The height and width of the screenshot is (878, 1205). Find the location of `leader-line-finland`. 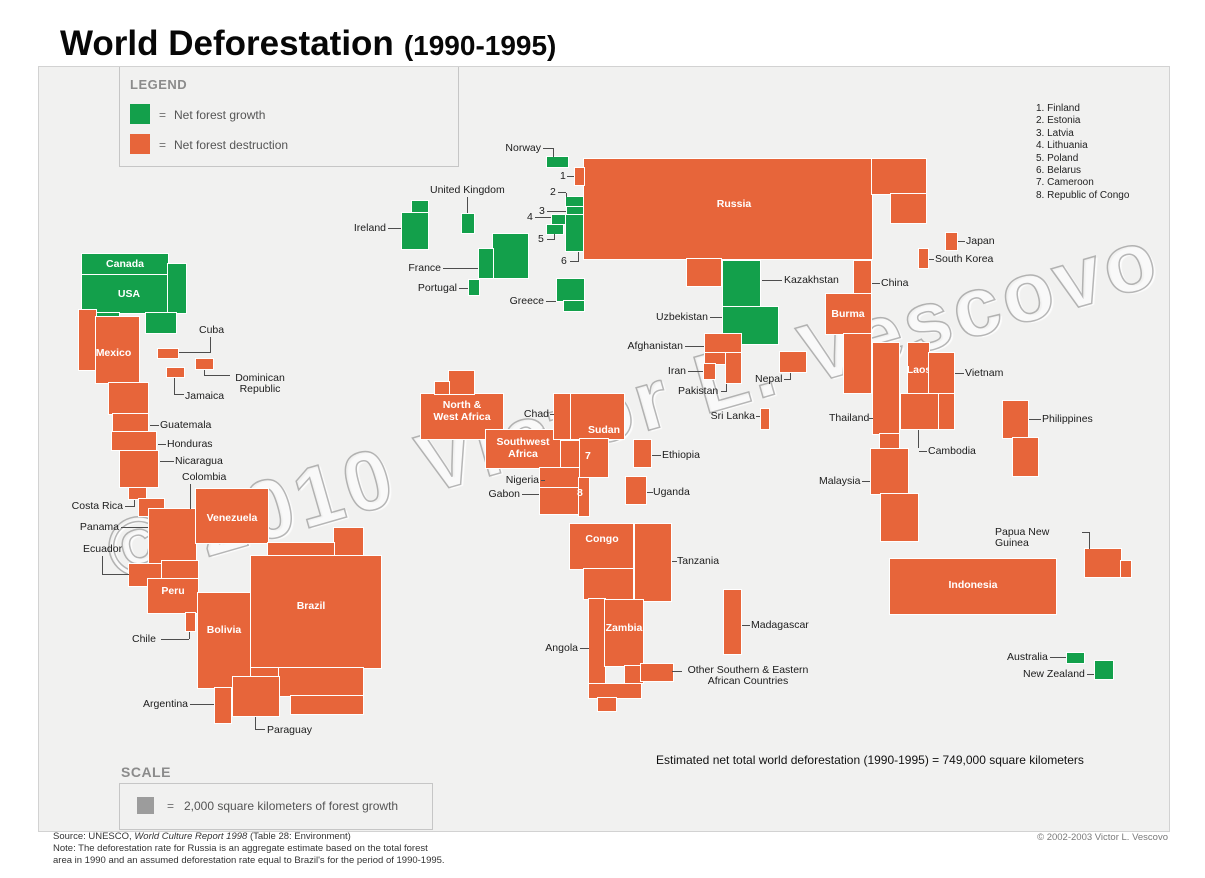

leader-line-finland is located at coordinates (570, 176).